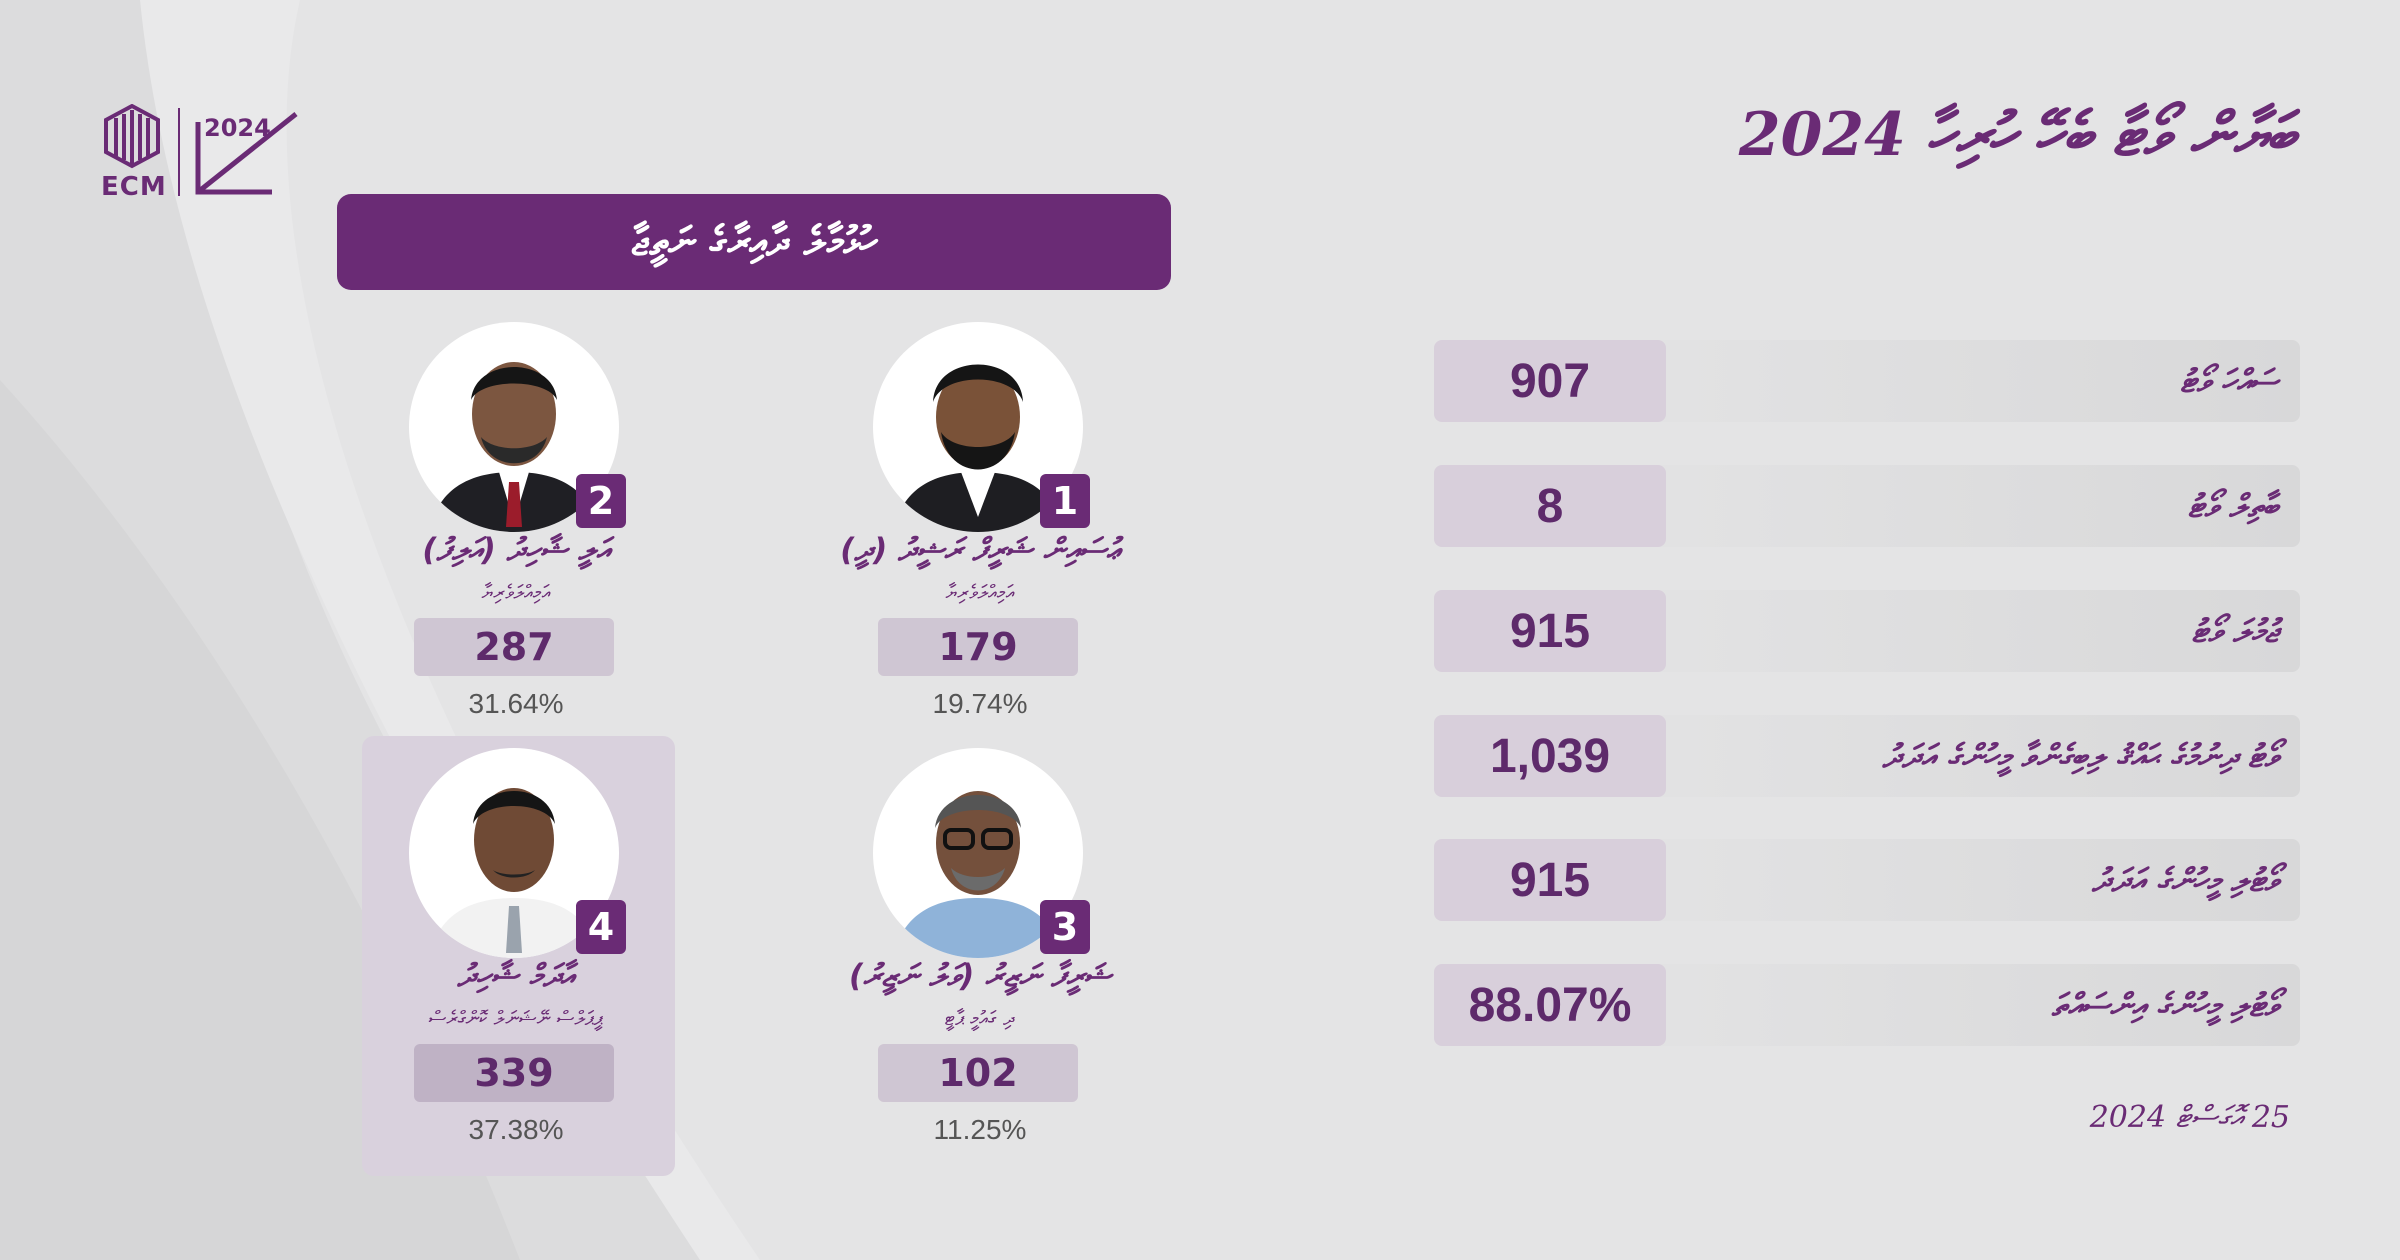 The width and height of the screenshot is (2400, 1260). I want to click on result-date: 25 އޮގަސްޓް 2024, so click(2189, 1117).